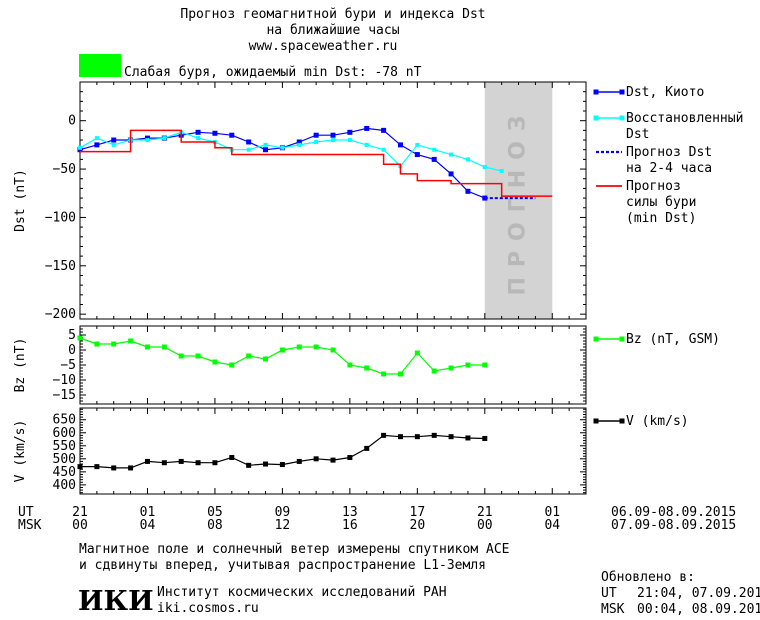 The width and height of the screenshot is (760, 620). I want to click on bz-panel: 50−5−10−15 Bz (nT) Bz (nT, GSM), so click(366, 365).